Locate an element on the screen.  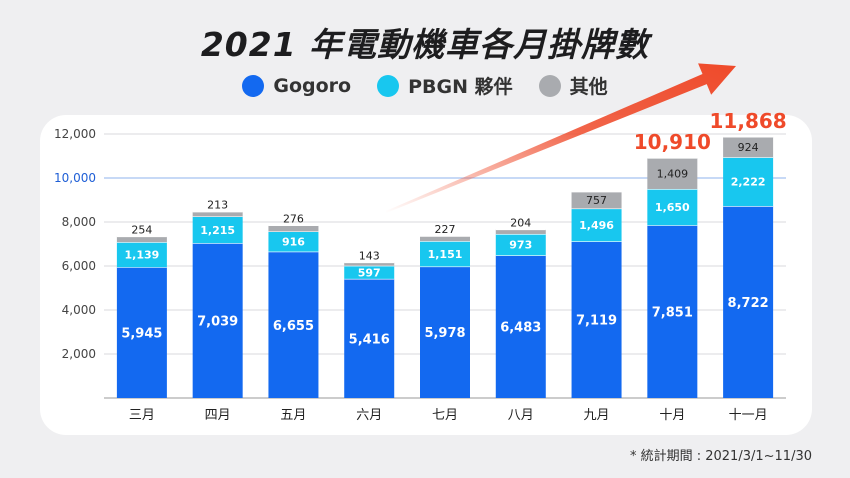
legend-label-pbgn: PBGN 夥伴 is located at coordinates (460, 87).